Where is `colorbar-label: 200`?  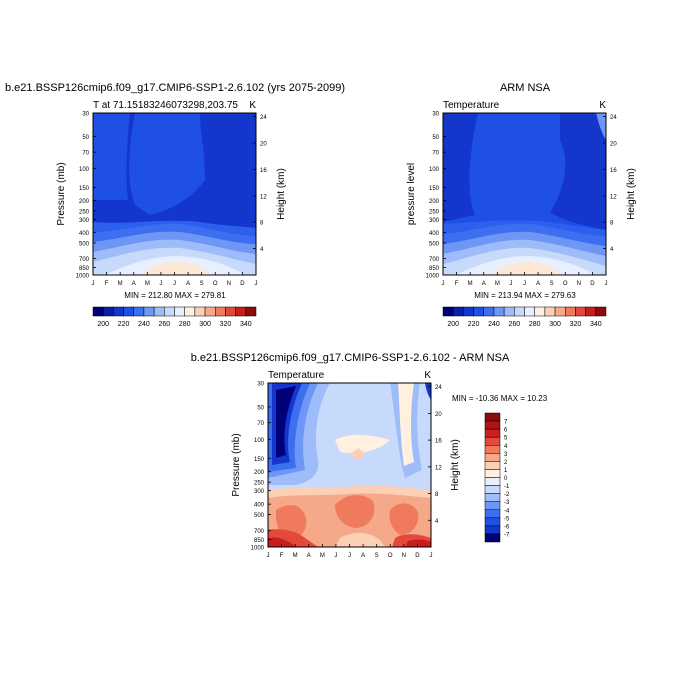 colorbar-label: 200 is located at coordinates (453, 324).